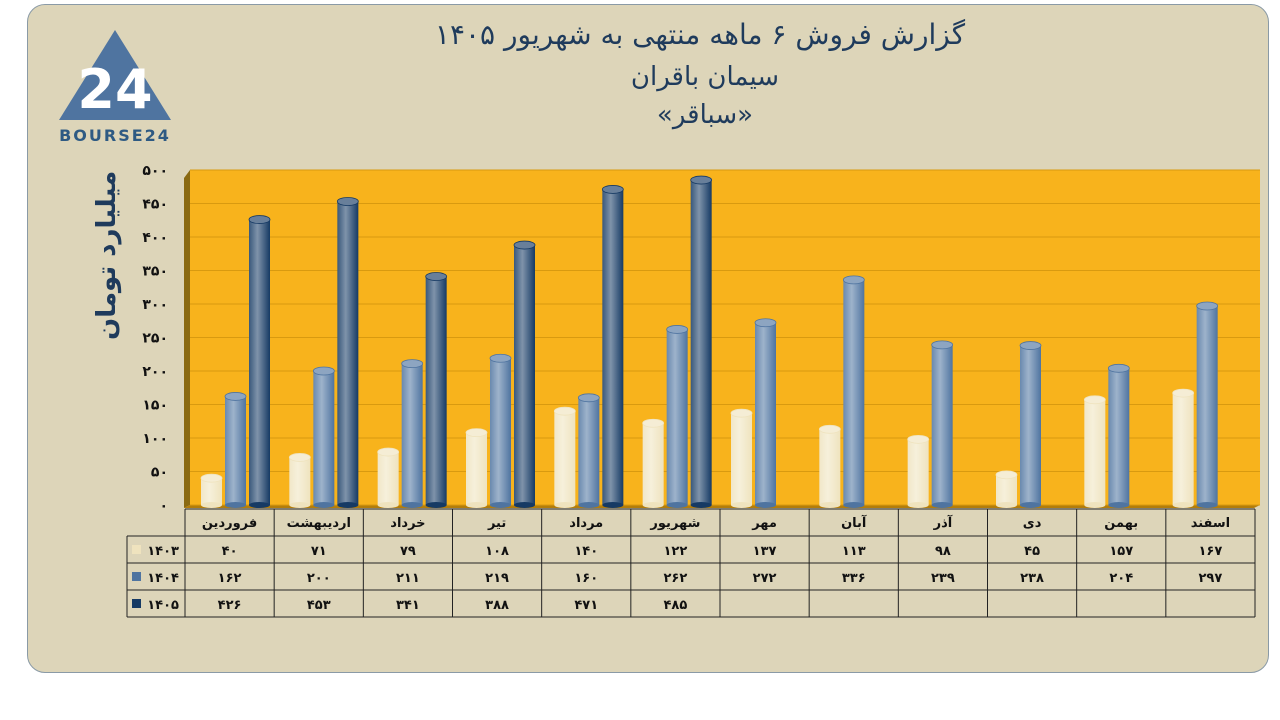 Image resolution: width=1280 pixels, height=720 pixels. What do you see at coordinates (163, 605) in the screenshot?
I see `legend-series-name: ۱۴۰۵` at bounding box center [163, 605].